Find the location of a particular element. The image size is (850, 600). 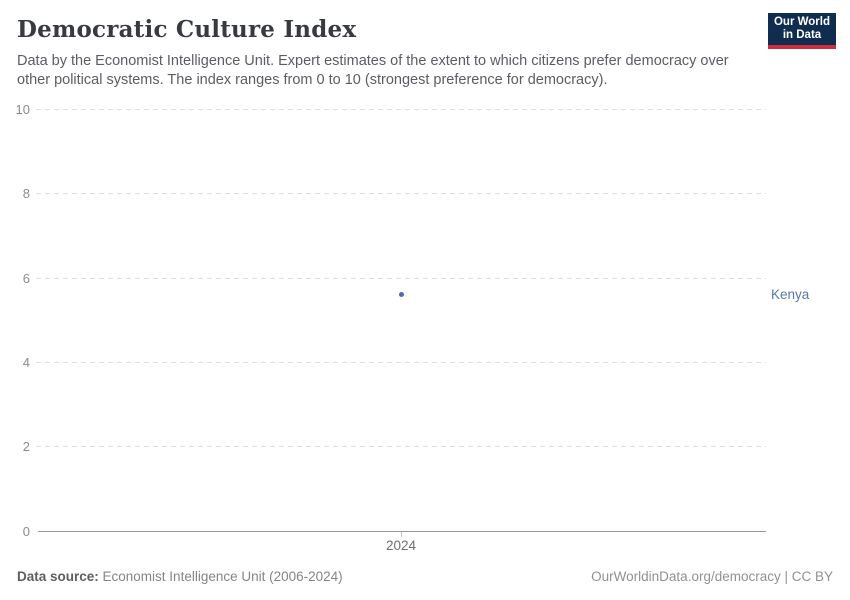

data-source-label: Data source: is located at coordinates (58, 576).